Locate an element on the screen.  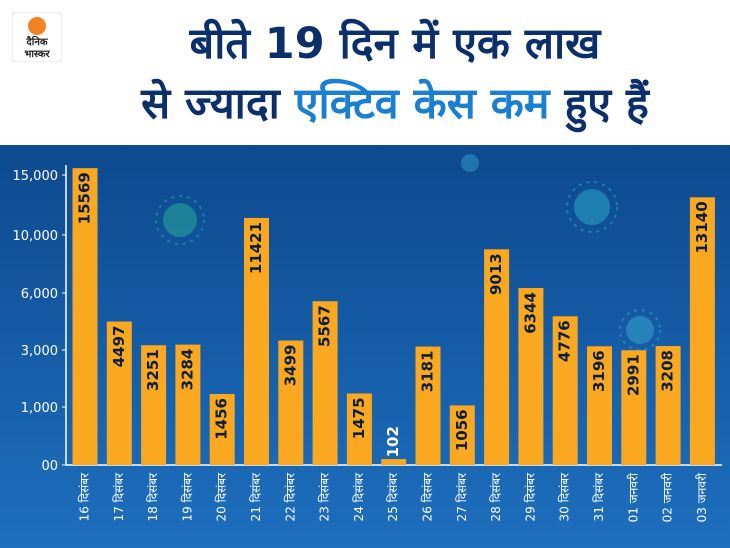
bar-value-label: 1456 is located at coordinates (222, 419).